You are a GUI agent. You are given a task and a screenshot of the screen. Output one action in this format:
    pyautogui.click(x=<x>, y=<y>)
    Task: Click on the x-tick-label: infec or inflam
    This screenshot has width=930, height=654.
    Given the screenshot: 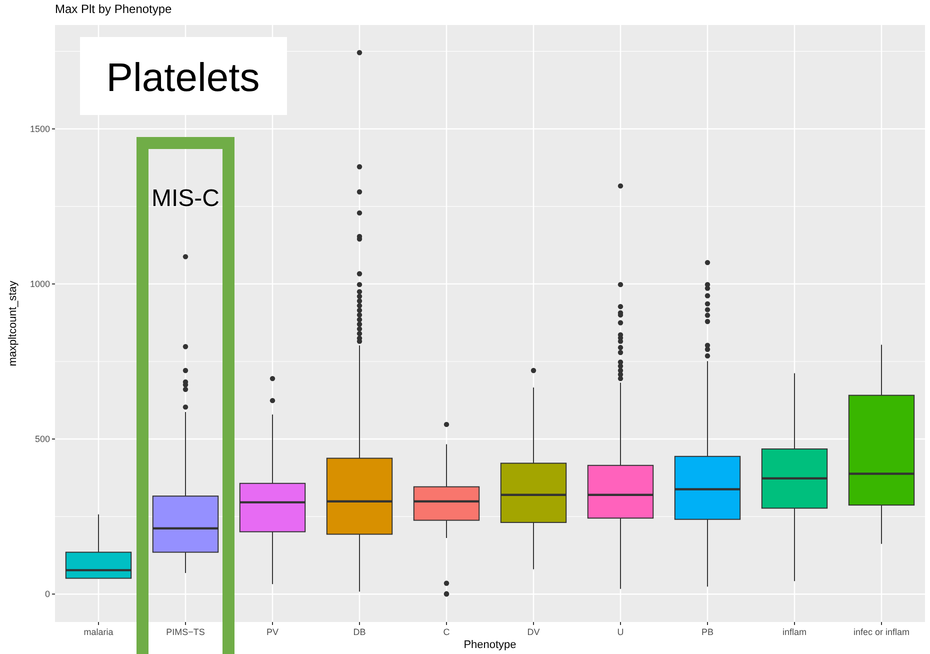 What is the action you would take?
    pyautogui.click(x=881, y=632)
    